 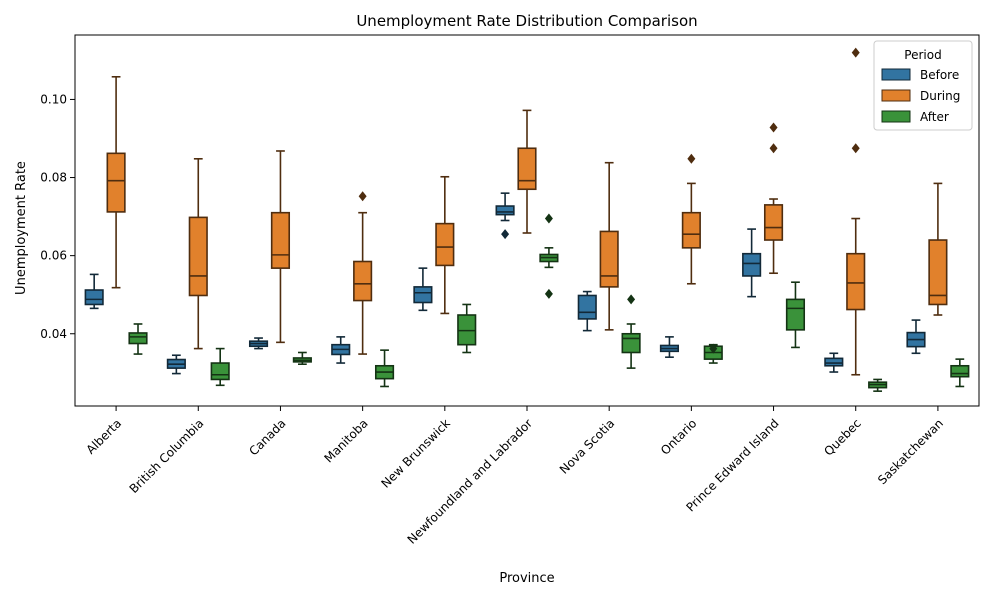 What do you see at coordinates (910, 451) in the screenshot?
I see `x-tick-label: Saskatchewan` at bounding box center [910, 451].